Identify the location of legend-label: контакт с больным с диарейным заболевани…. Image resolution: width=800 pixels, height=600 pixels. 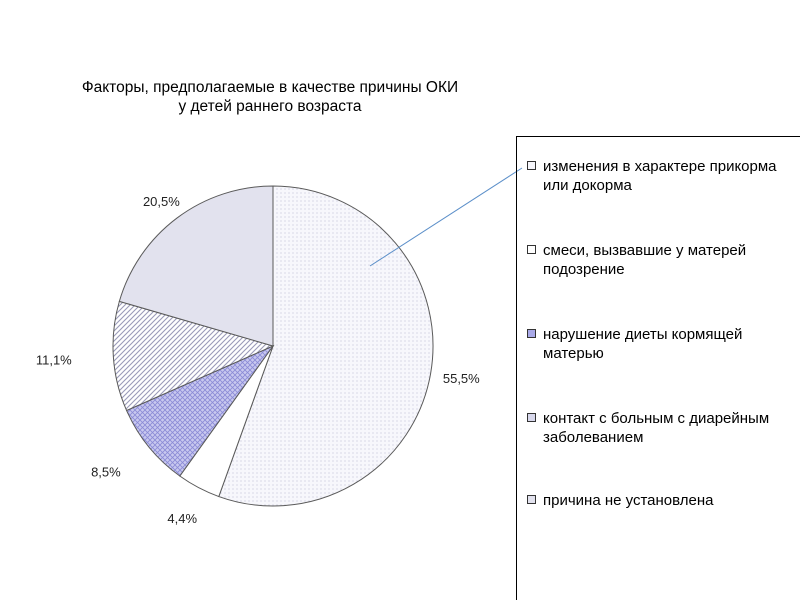
(656, 428).